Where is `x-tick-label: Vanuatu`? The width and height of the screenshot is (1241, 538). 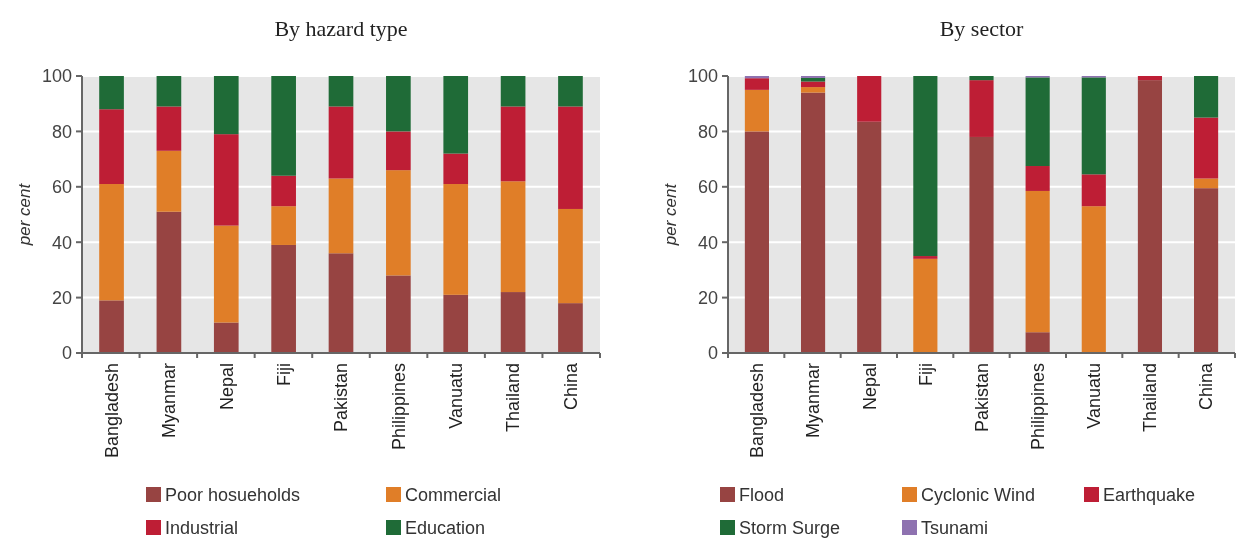 x-tick-label: Vanuatu is located at coordinates (1094, 396).